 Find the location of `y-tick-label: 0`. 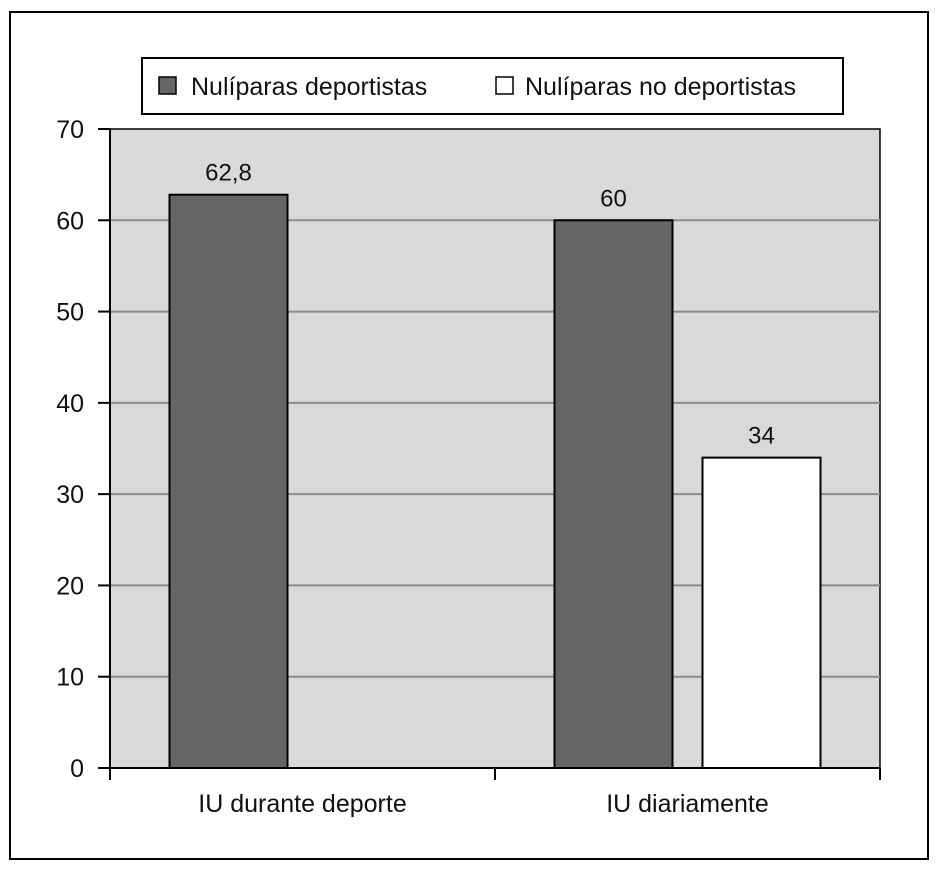

y-tick-label: 0 is located at coordinates (77, 769).